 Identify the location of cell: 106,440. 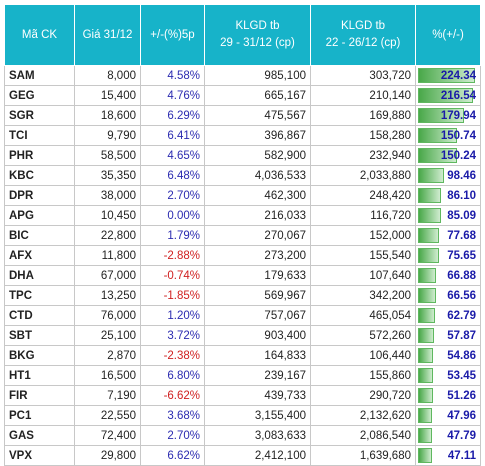
(363, 355).